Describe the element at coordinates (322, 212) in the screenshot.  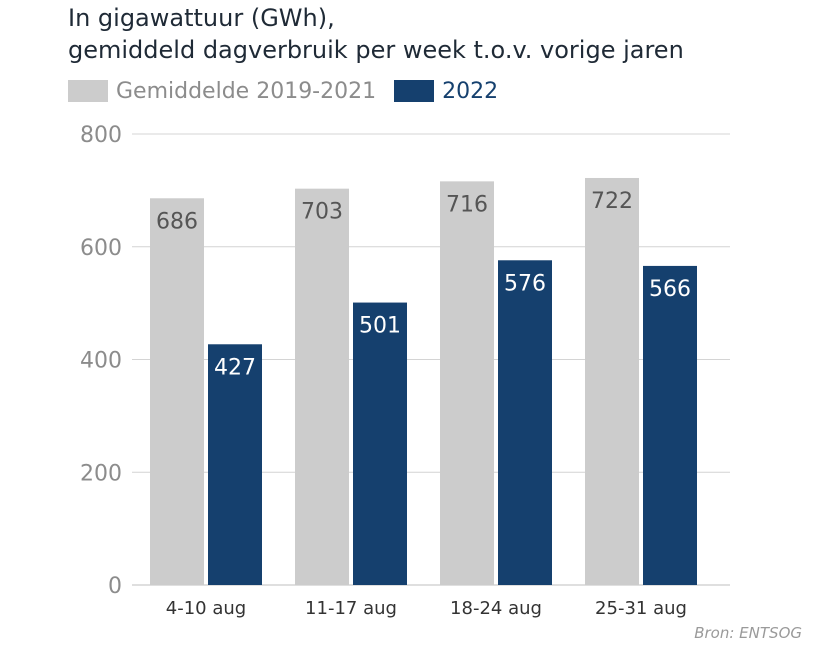
I see `data-label: 703` at that location.